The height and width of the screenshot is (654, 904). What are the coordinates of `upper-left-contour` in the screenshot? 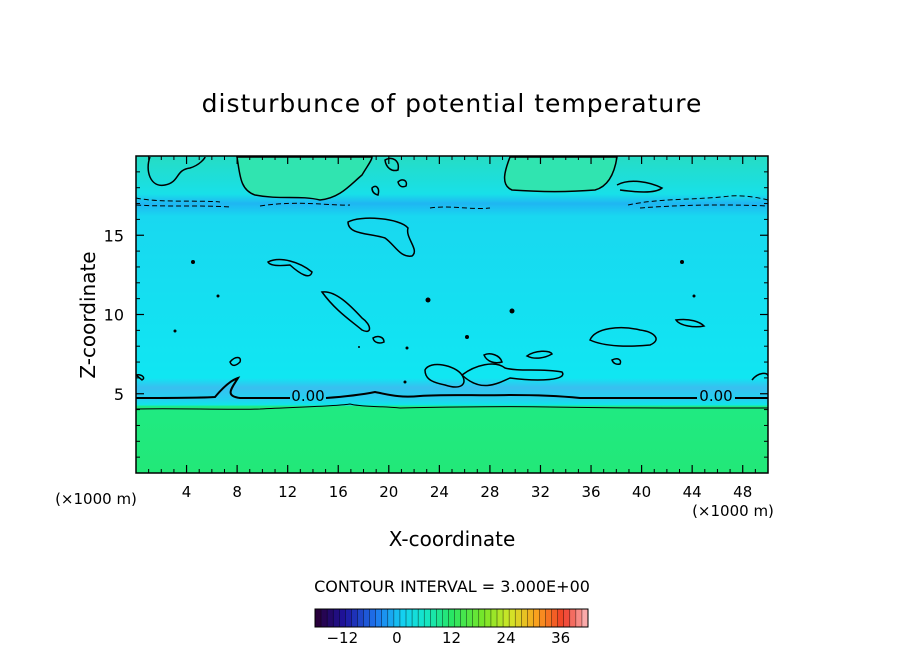 It's located at (176, 171).